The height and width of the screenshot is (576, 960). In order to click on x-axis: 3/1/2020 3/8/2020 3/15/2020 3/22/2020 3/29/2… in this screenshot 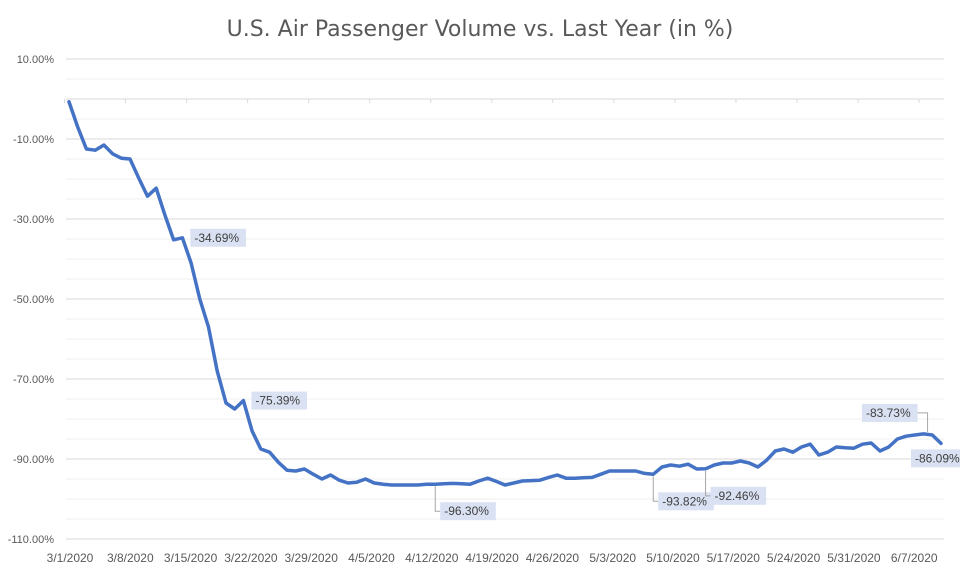, I will do `click(492, 558)`.